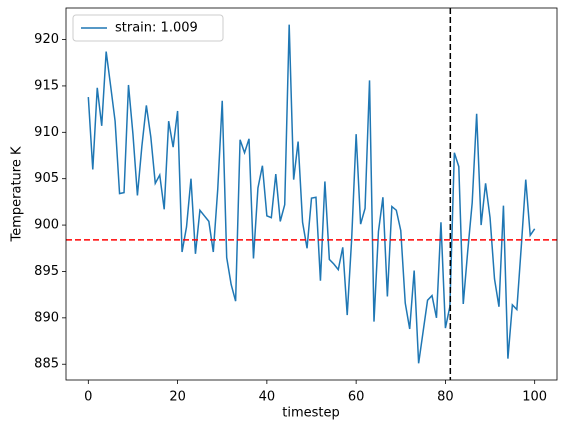 This screenshot has height=433, width=572. Describe the element at coordinates (177, 397) in the screenshot. I see `x-tick-label: 20` at that location.